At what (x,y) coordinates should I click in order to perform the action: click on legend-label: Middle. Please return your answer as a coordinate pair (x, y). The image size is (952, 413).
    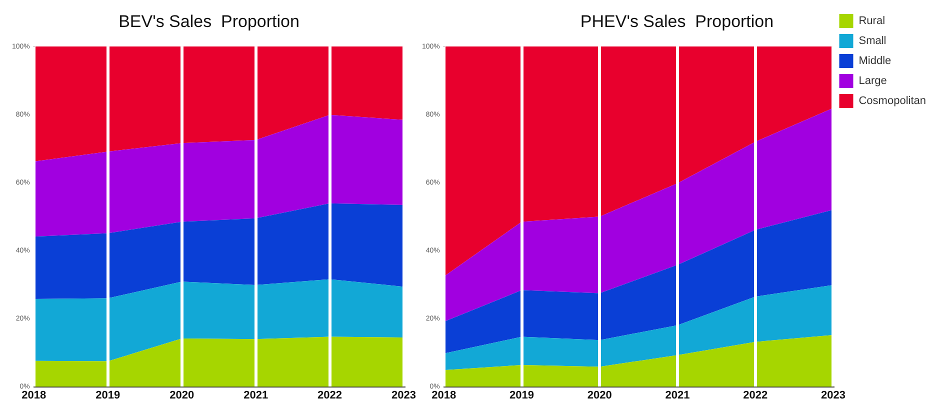
    Looking at the image, I should click on (875, 61).